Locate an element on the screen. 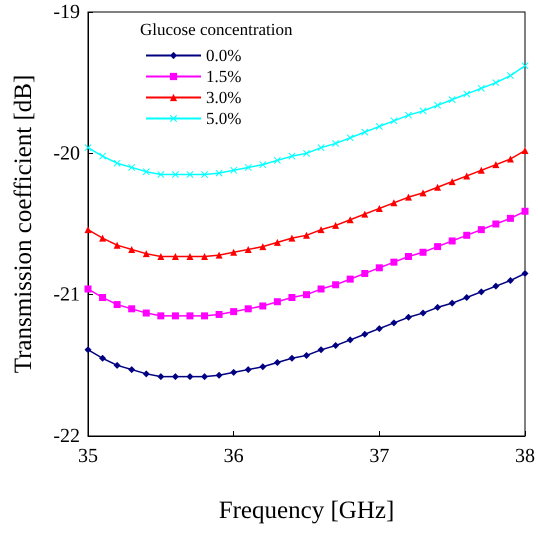 The image size is (538, 535). y-tick-label: -20 is located at coordinates (66, 153).